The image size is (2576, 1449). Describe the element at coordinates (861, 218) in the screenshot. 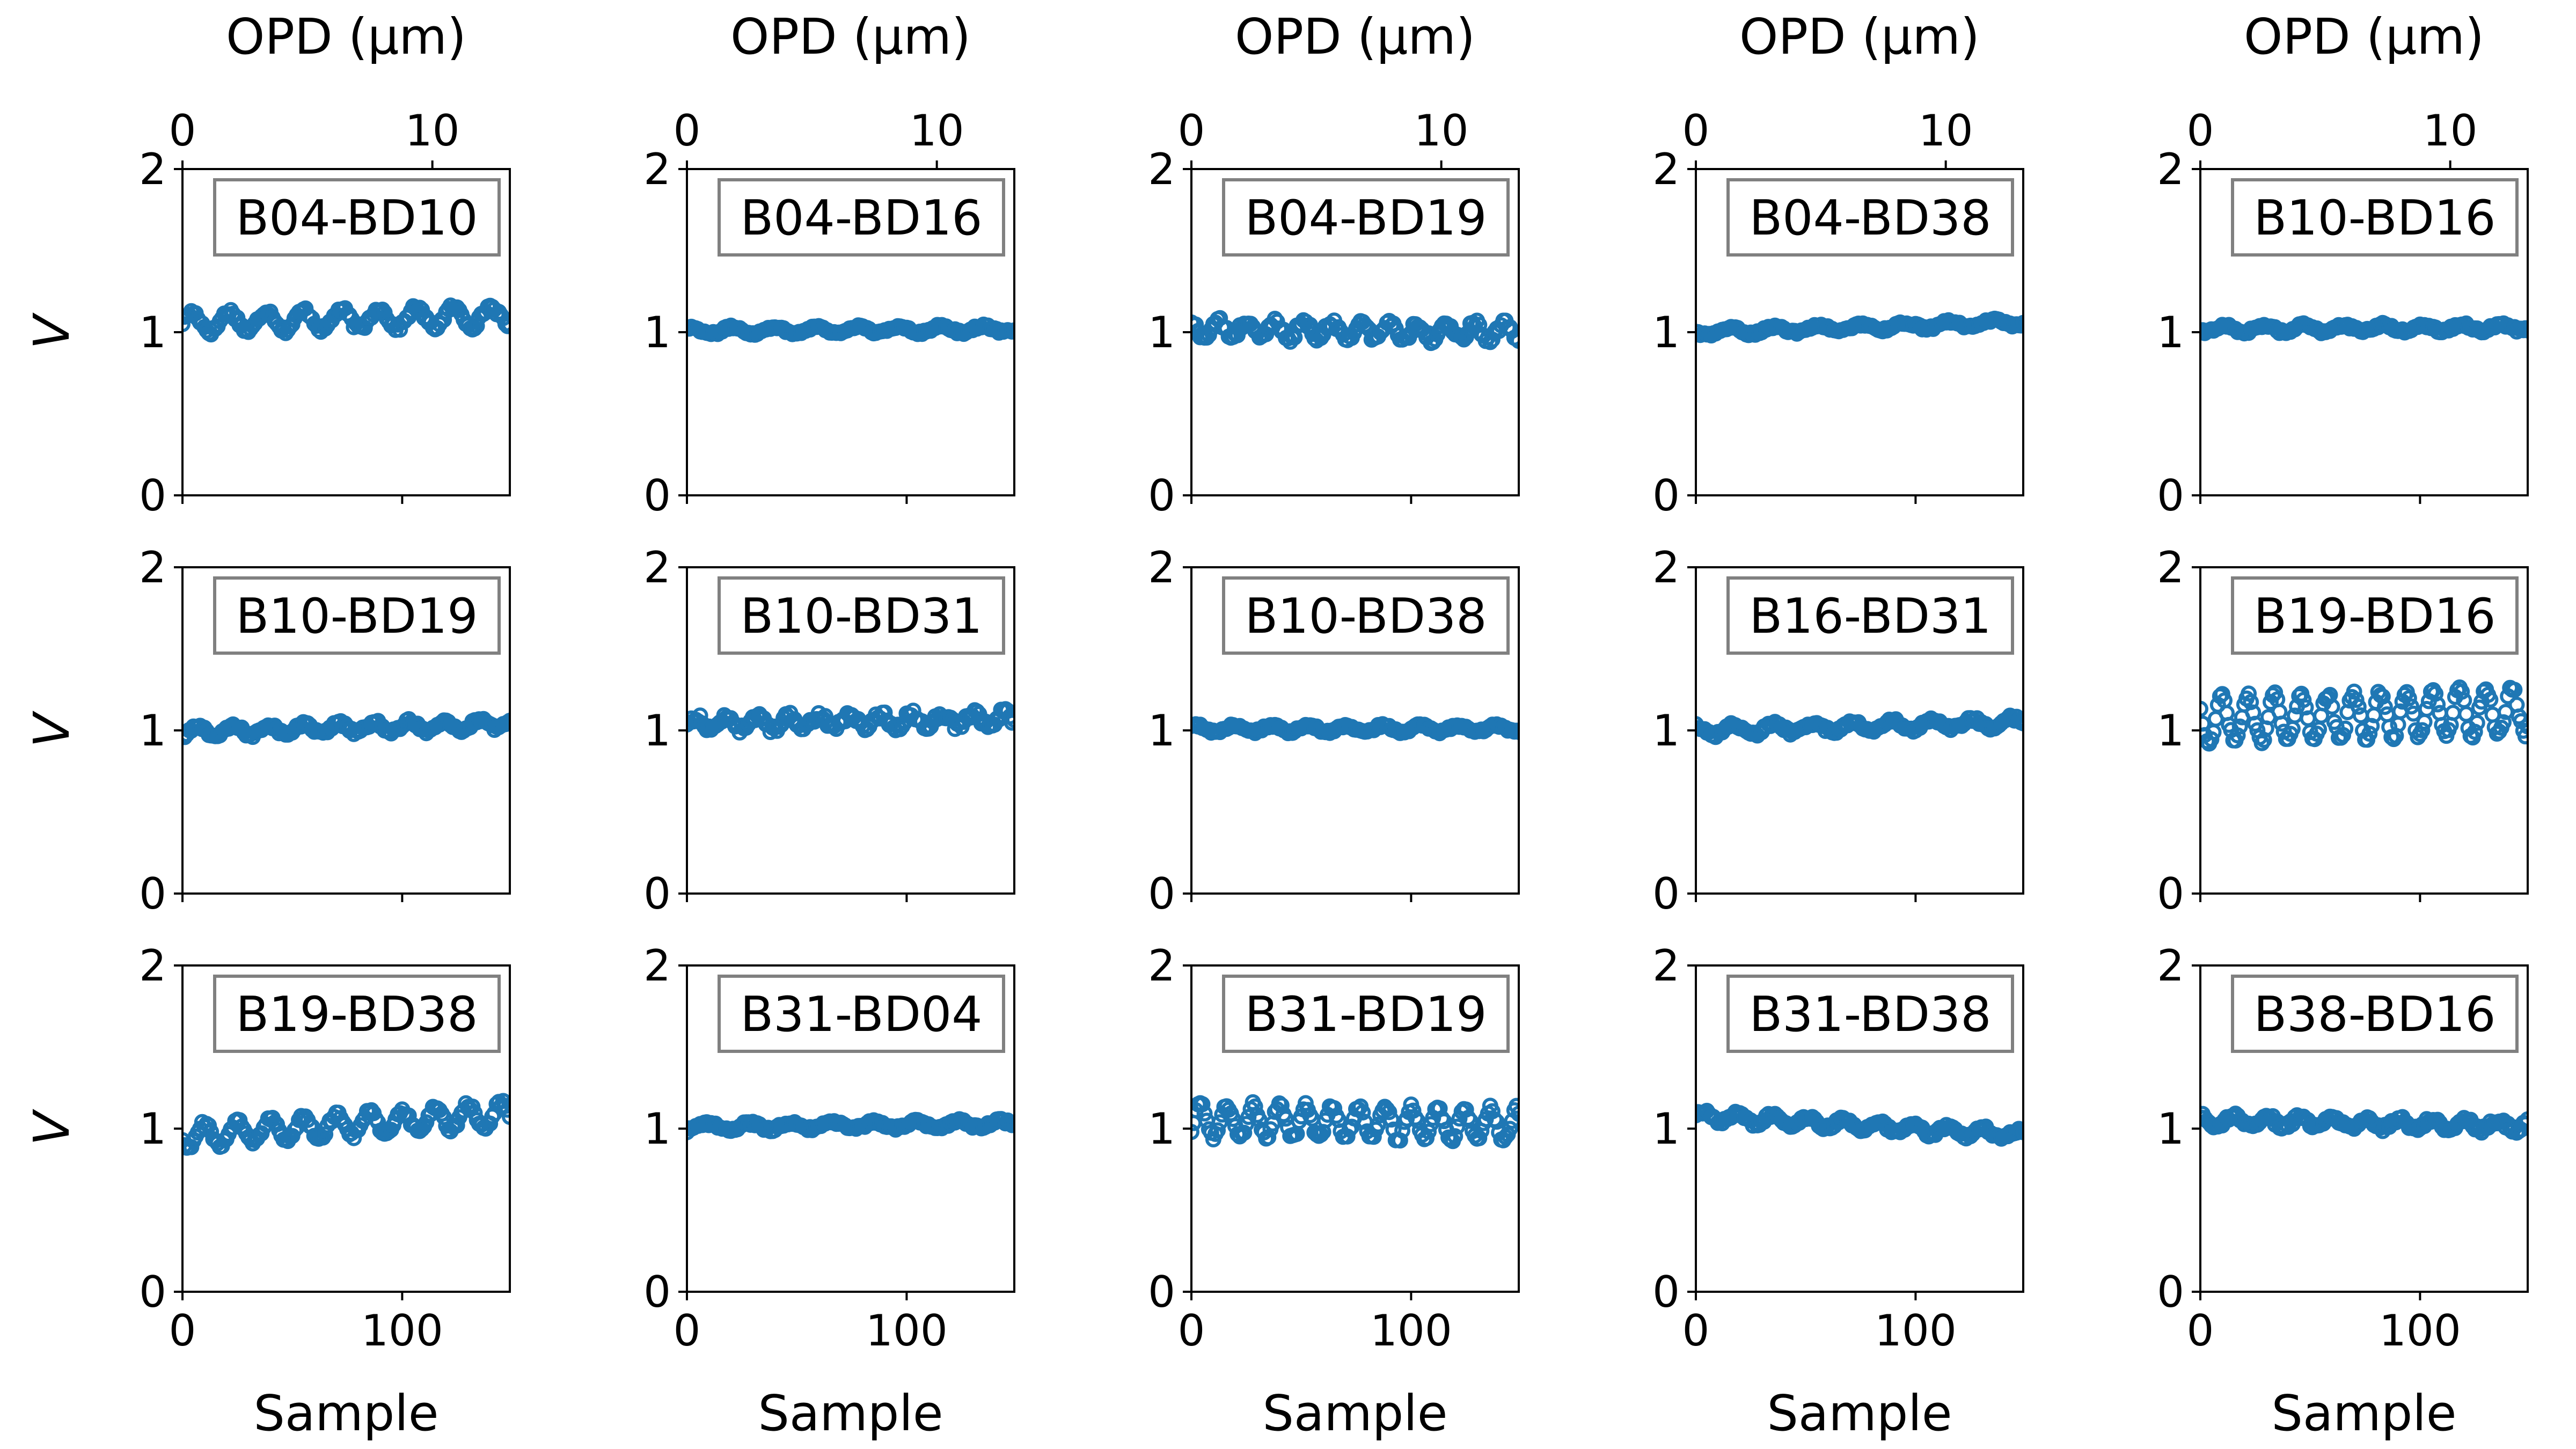

I see `panel-label: B04-BD16` at that location.